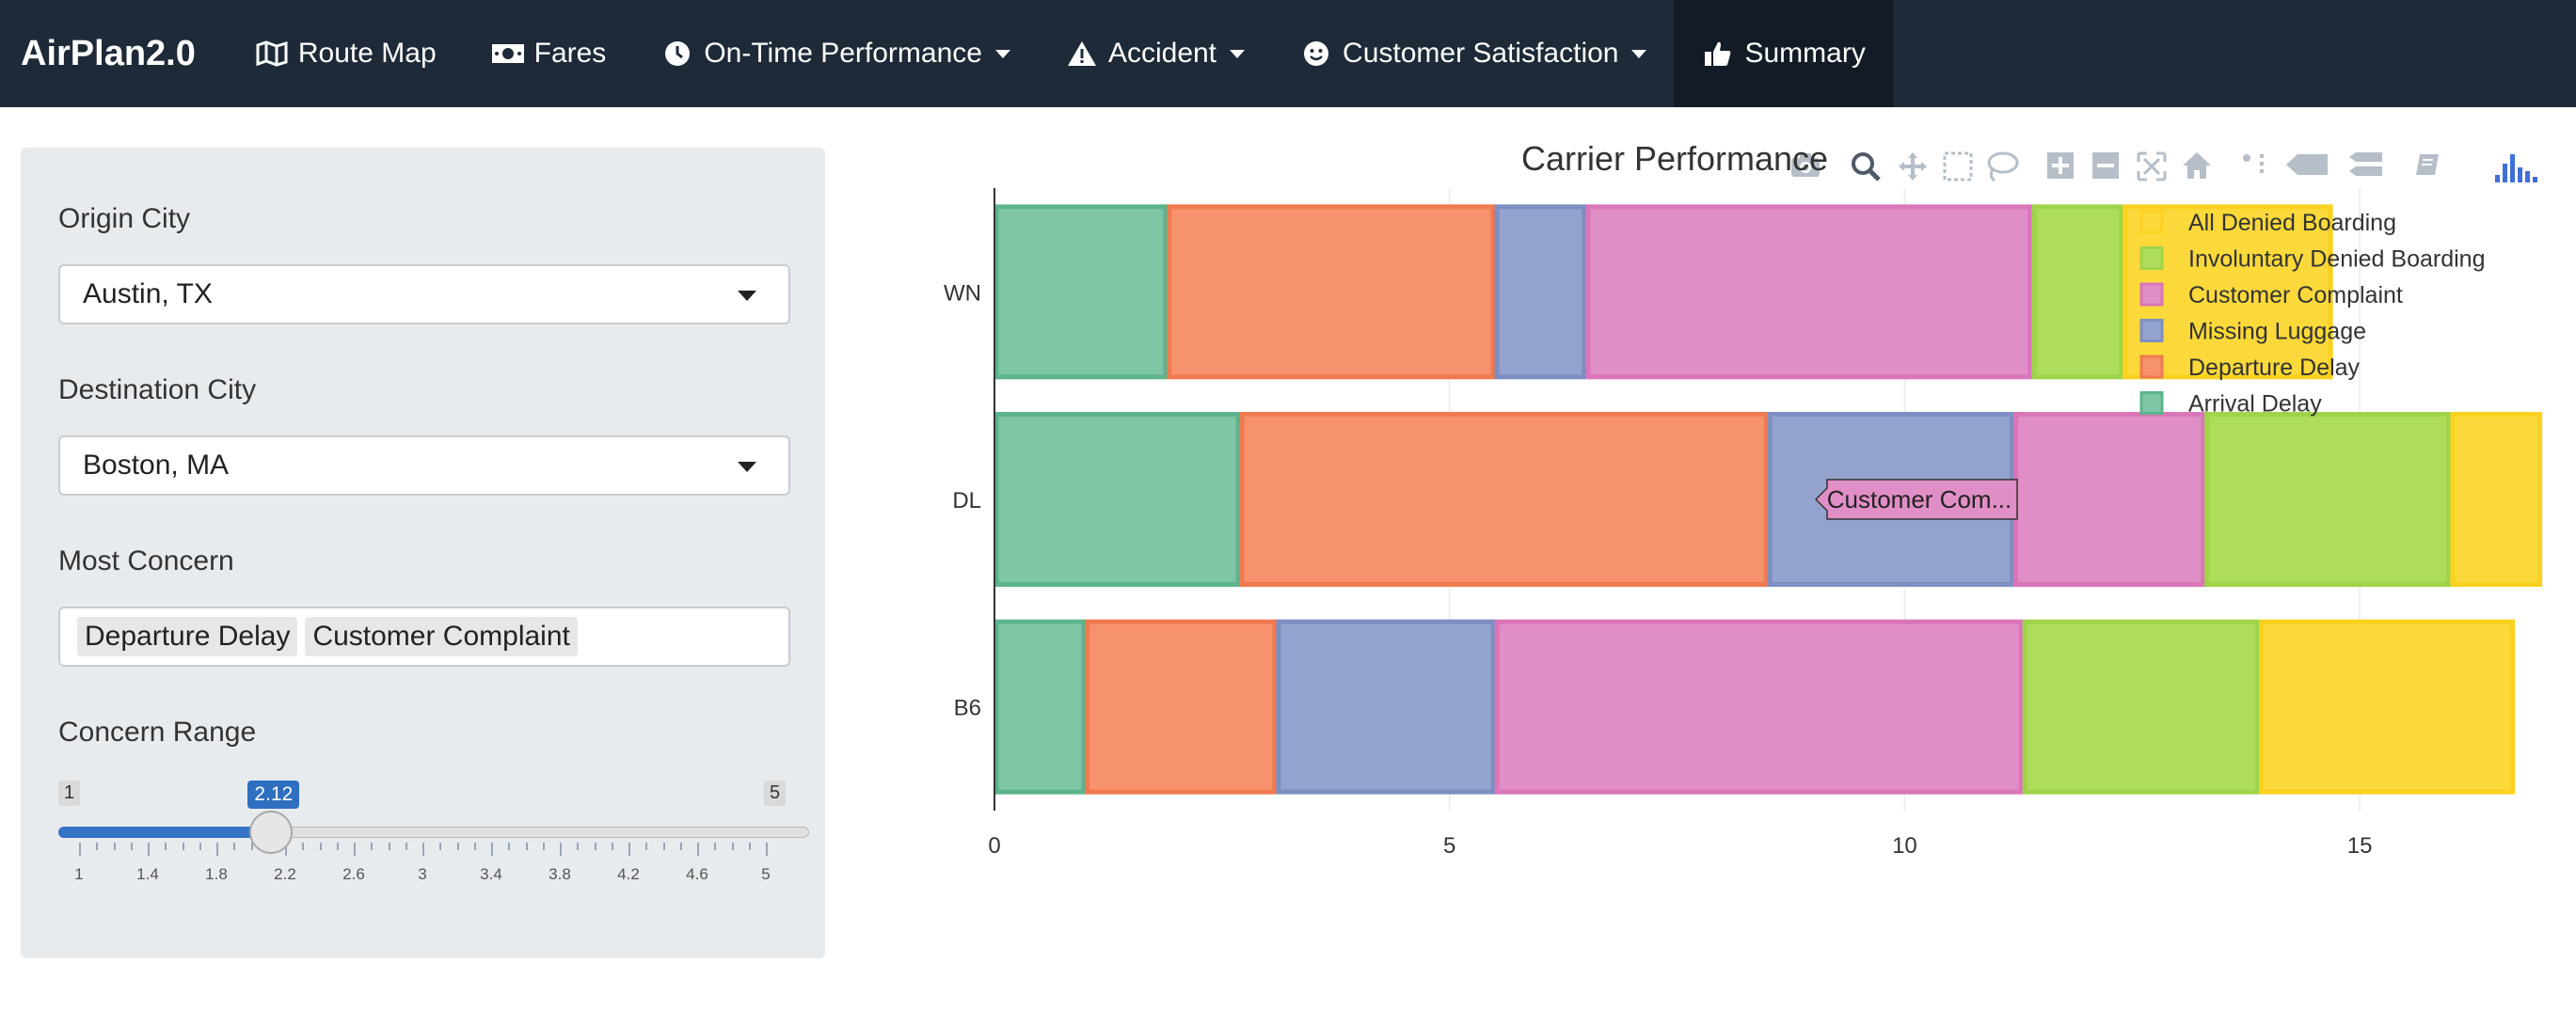  I want to click on zoom-out-icon, so click(2106, 170).